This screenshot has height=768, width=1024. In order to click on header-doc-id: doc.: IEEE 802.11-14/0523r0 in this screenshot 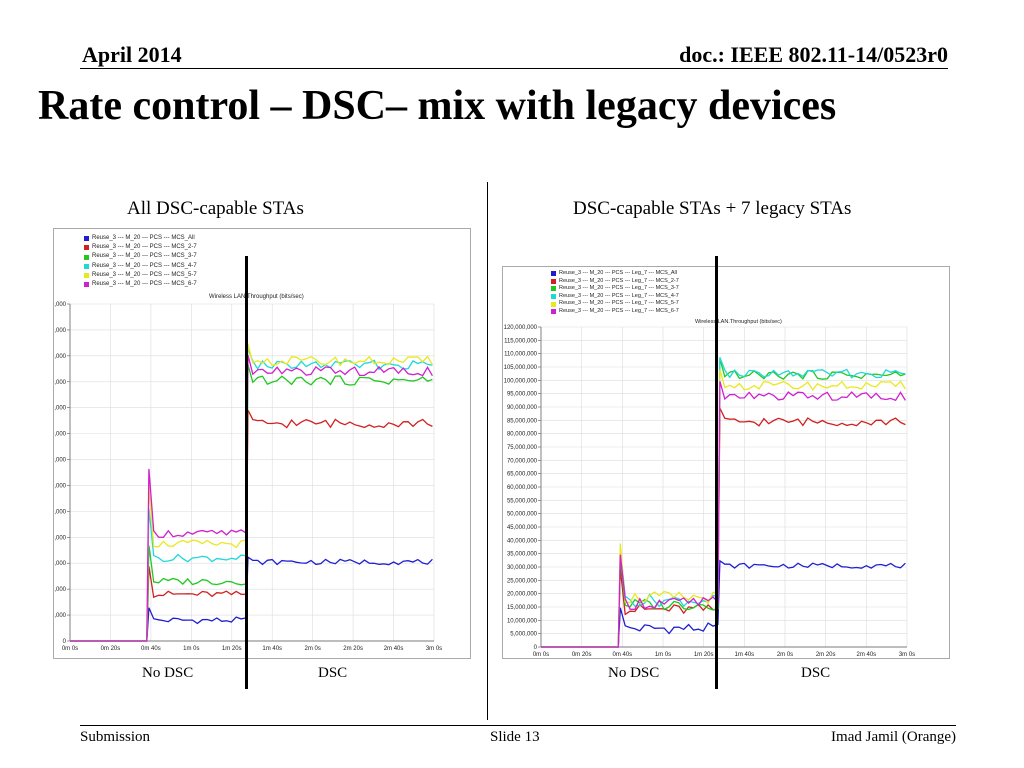, I will do `click(813, 54)`.